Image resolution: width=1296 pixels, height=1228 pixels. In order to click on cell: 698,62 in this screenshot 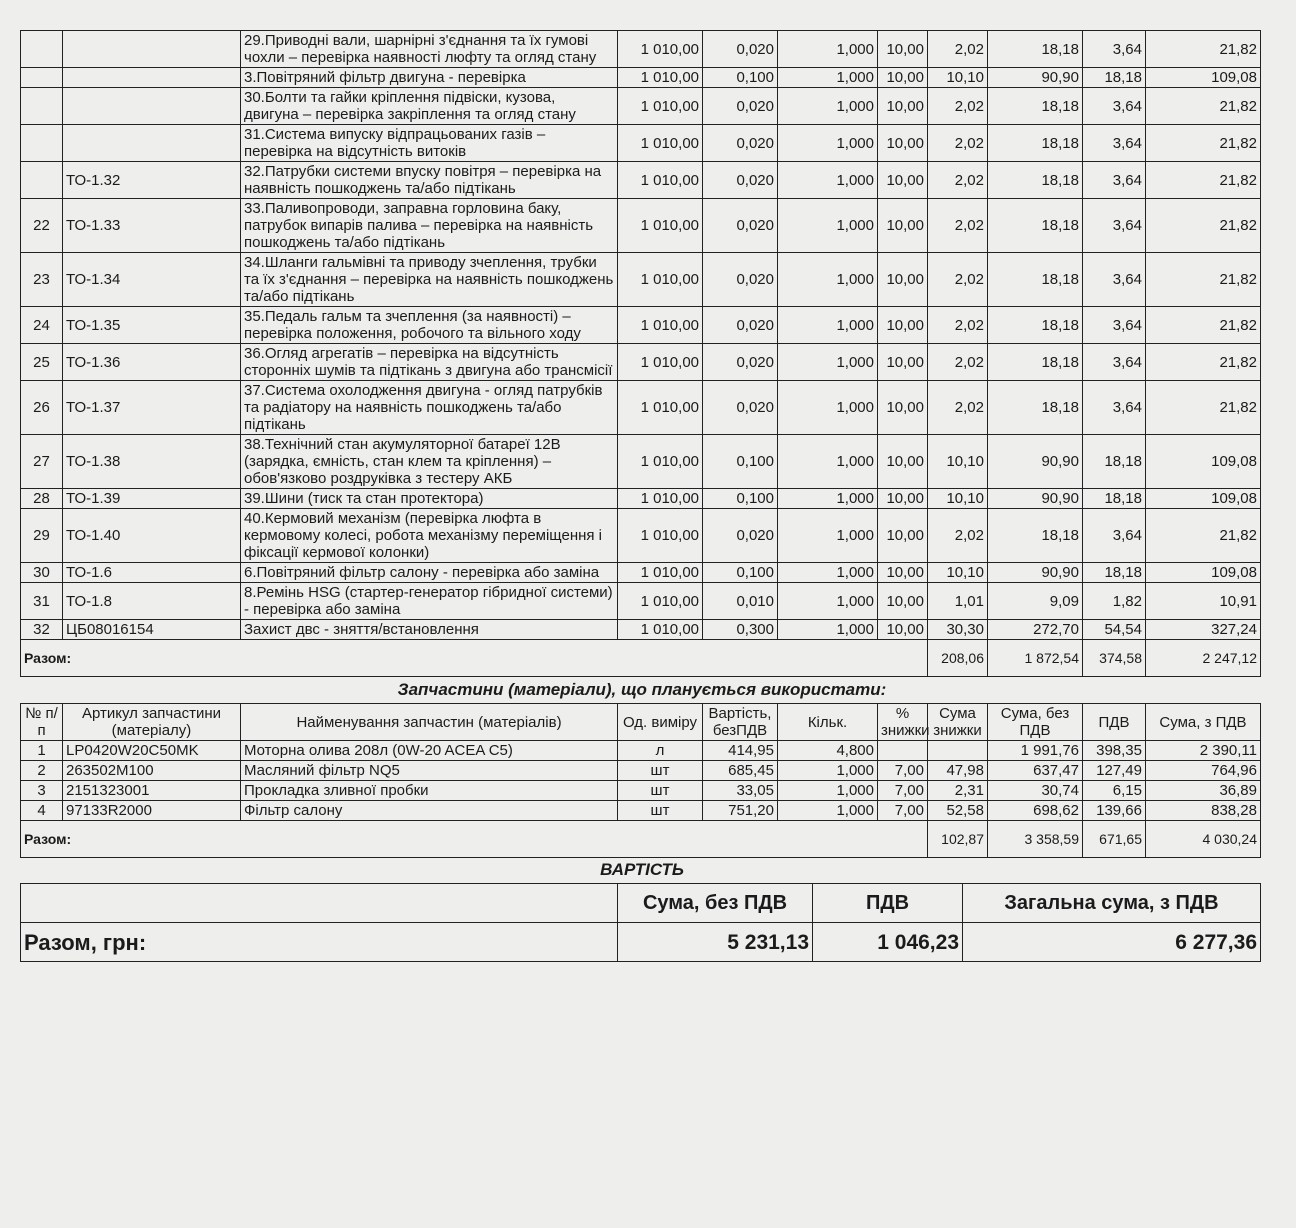, I will do `click(1035, 810)`.